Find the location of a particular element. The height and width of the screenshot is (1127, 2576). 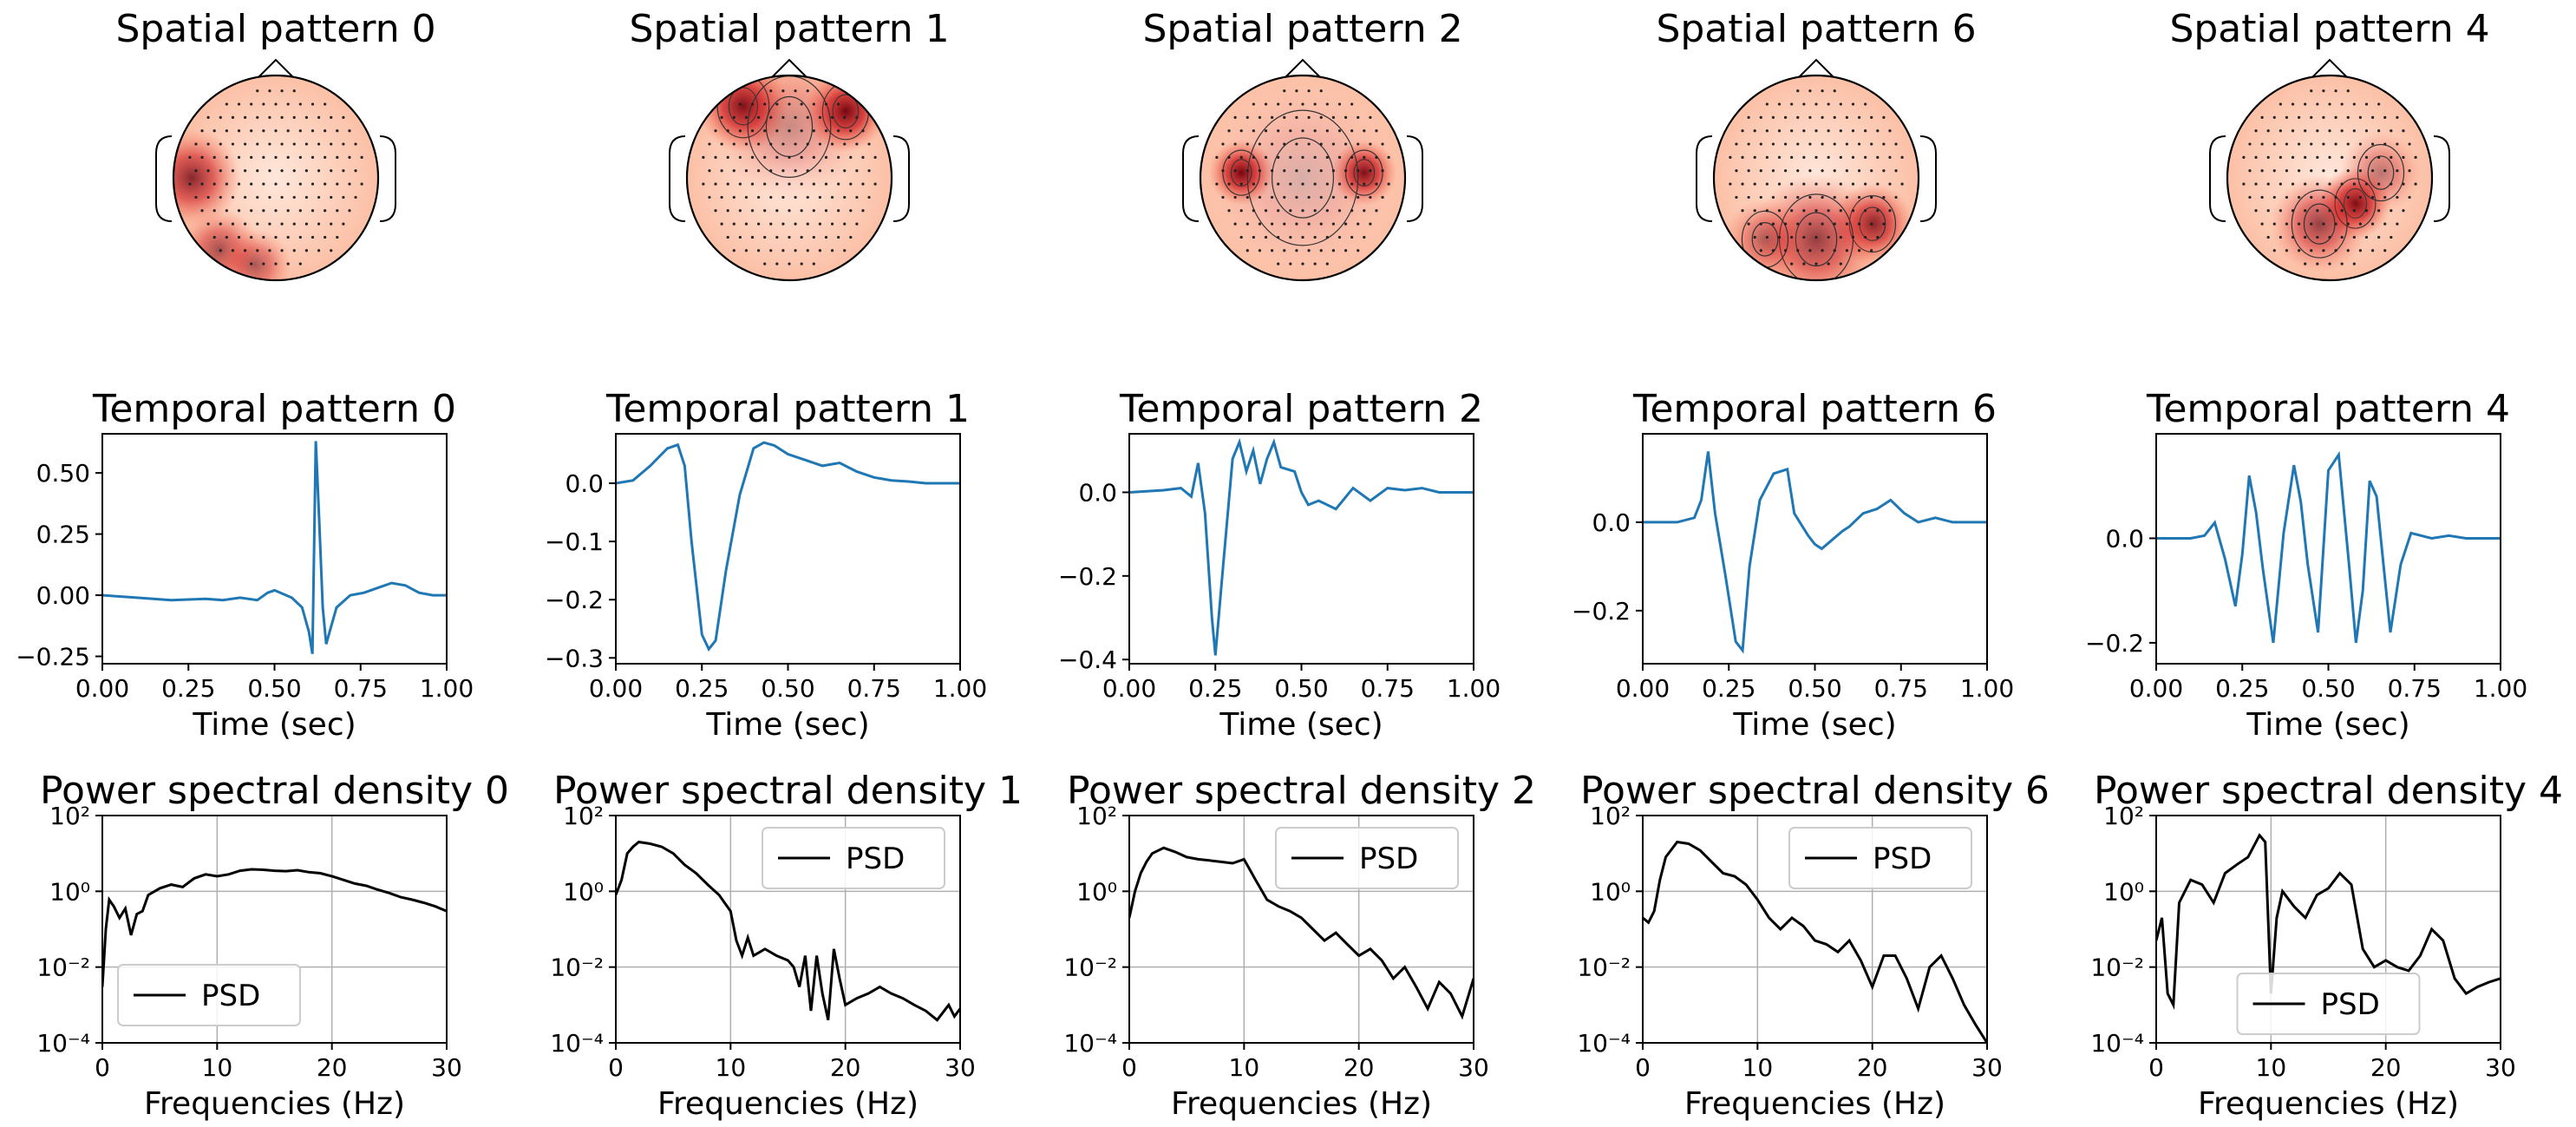

x-tick-label: 0.25 is located at coordinates (702, 688).